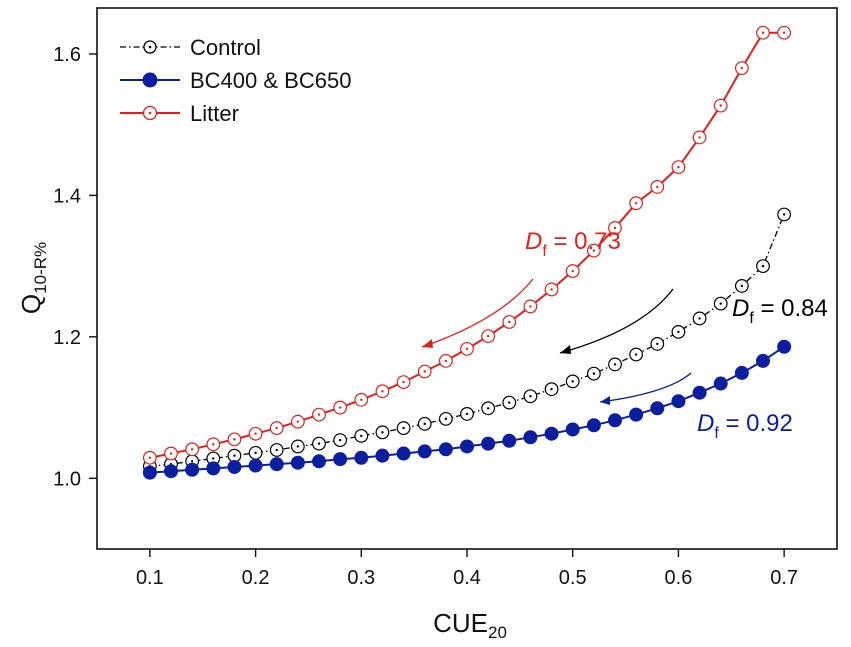  Describe the element at coordinates (361, 578) in the screenshot. I see `x-tick-label: 0.3` at that location.